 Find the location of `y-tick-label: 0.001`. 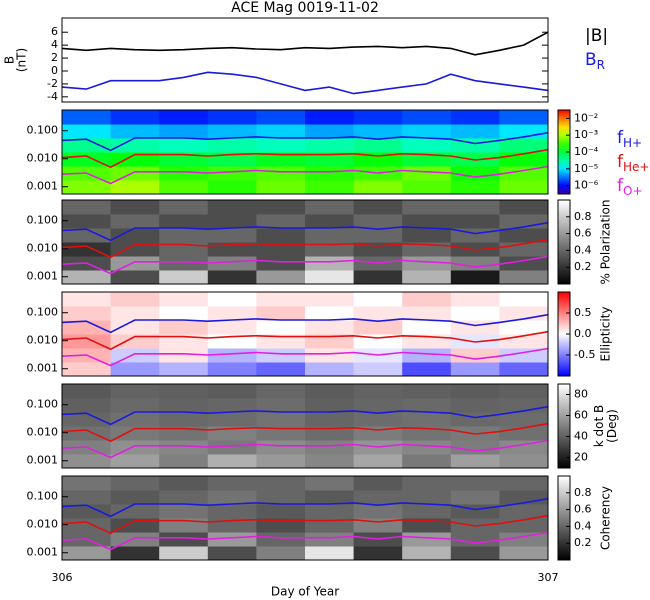

y-tick-label: 0.001 is located at coordinates (43, 552).